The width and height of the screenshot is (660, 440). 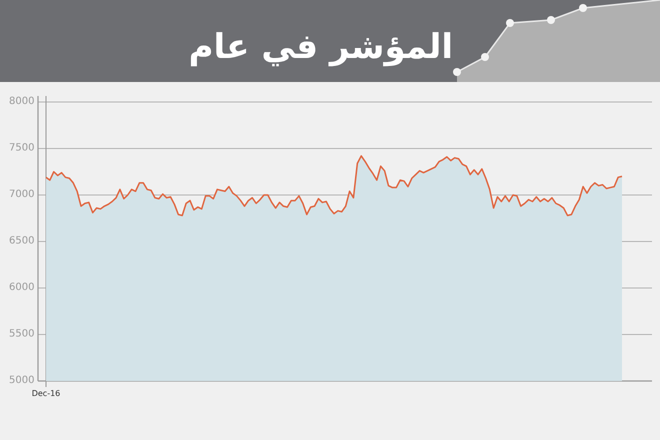 What do you see at coordinates (21, 287) in the screenshot?
I see `y-tick-label: 6000` at bounding box center [21, 287].